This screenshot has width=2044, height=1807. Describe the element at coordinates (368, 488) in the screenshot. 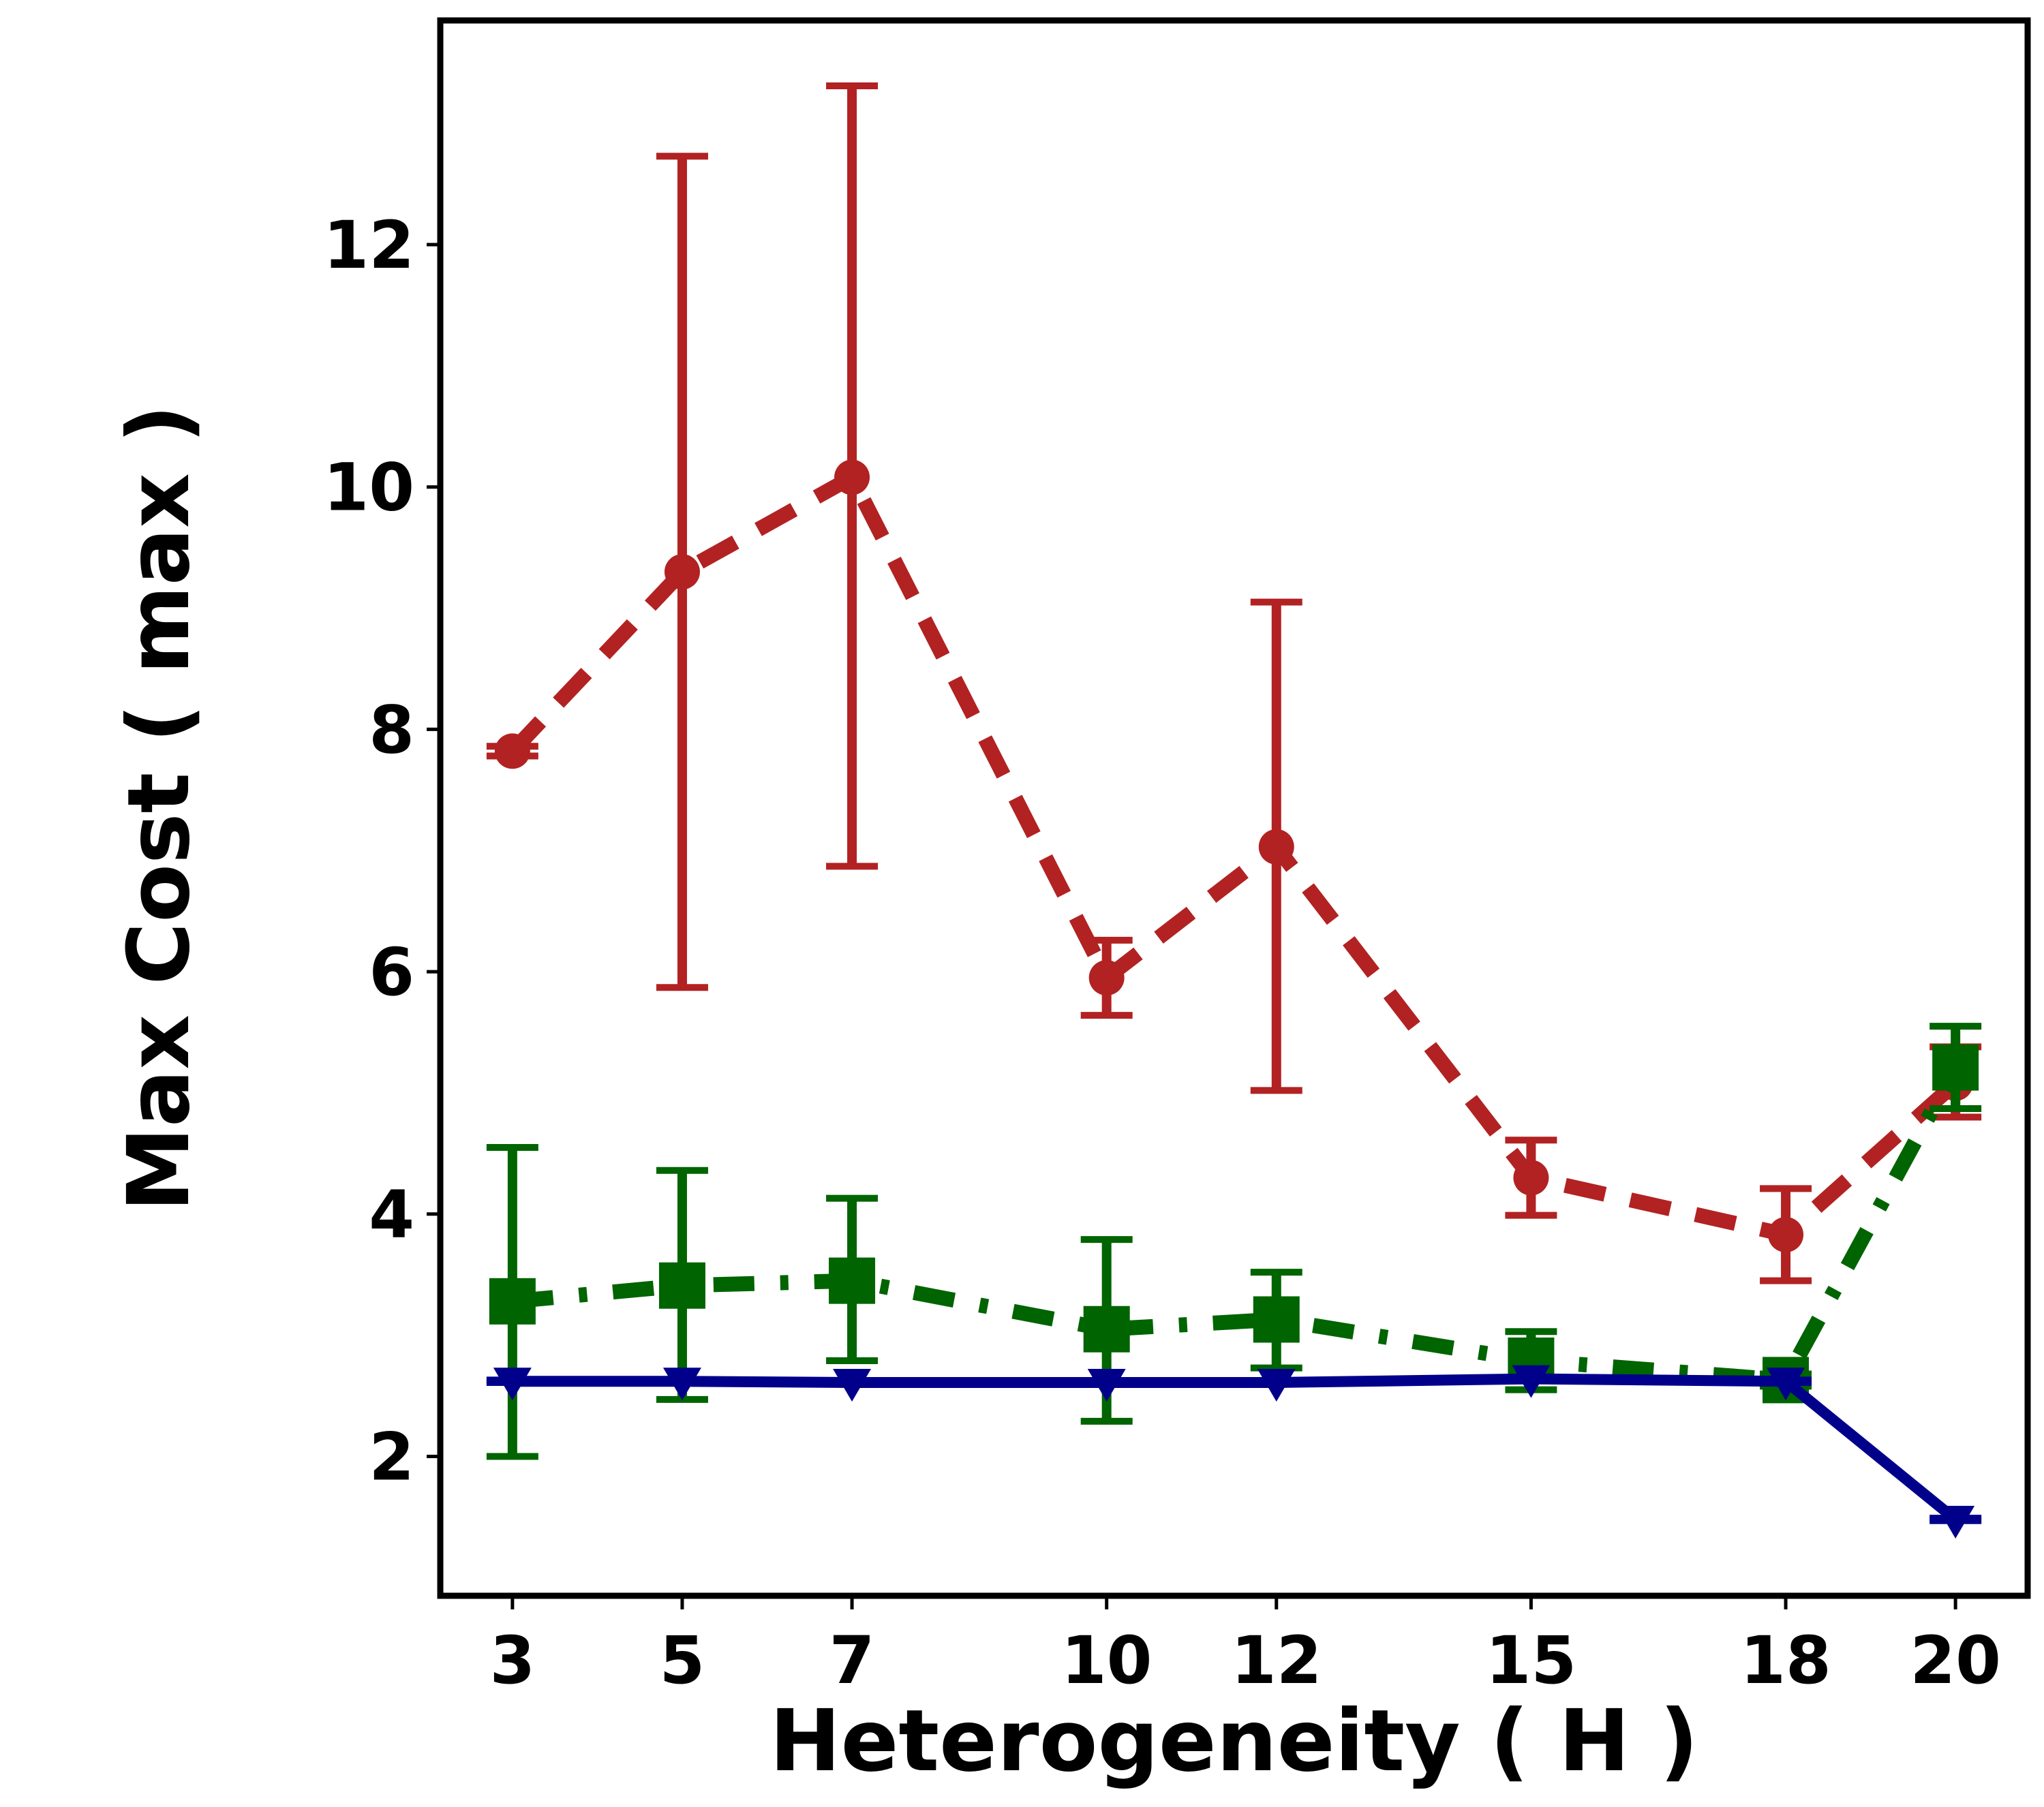

I see `y-tick-label: 10` at that location.